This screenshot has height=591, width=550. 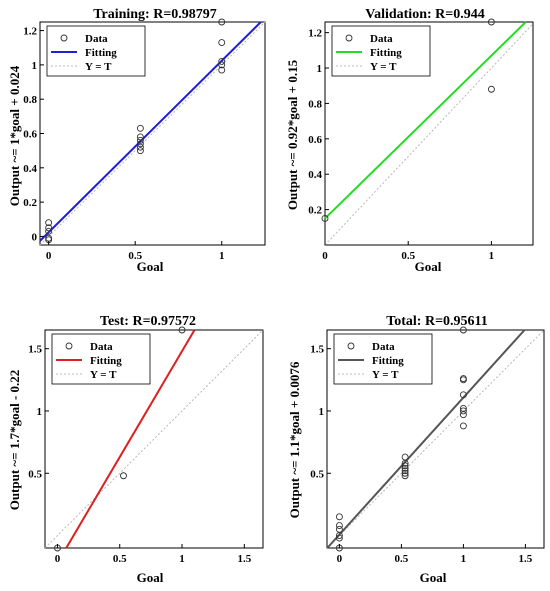 I want to click on test-ytick-label: 1.5, so click(x=35, y=350).